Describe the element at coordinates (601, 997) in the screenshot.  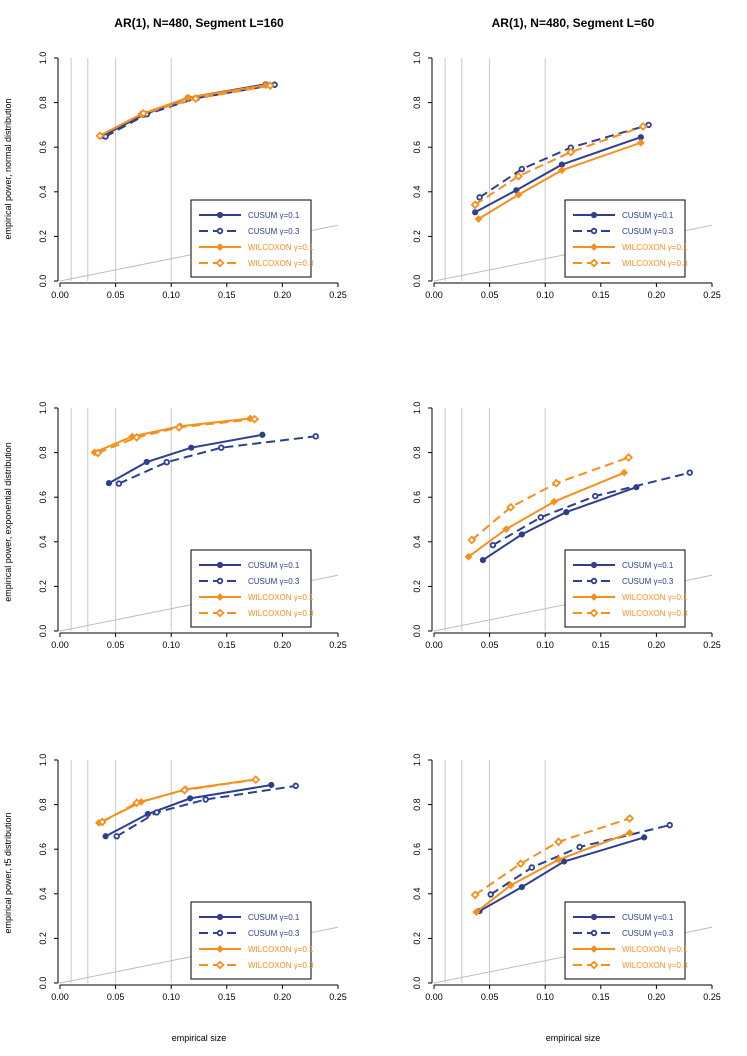
I see `x-tick-label: 0.15` at that location.